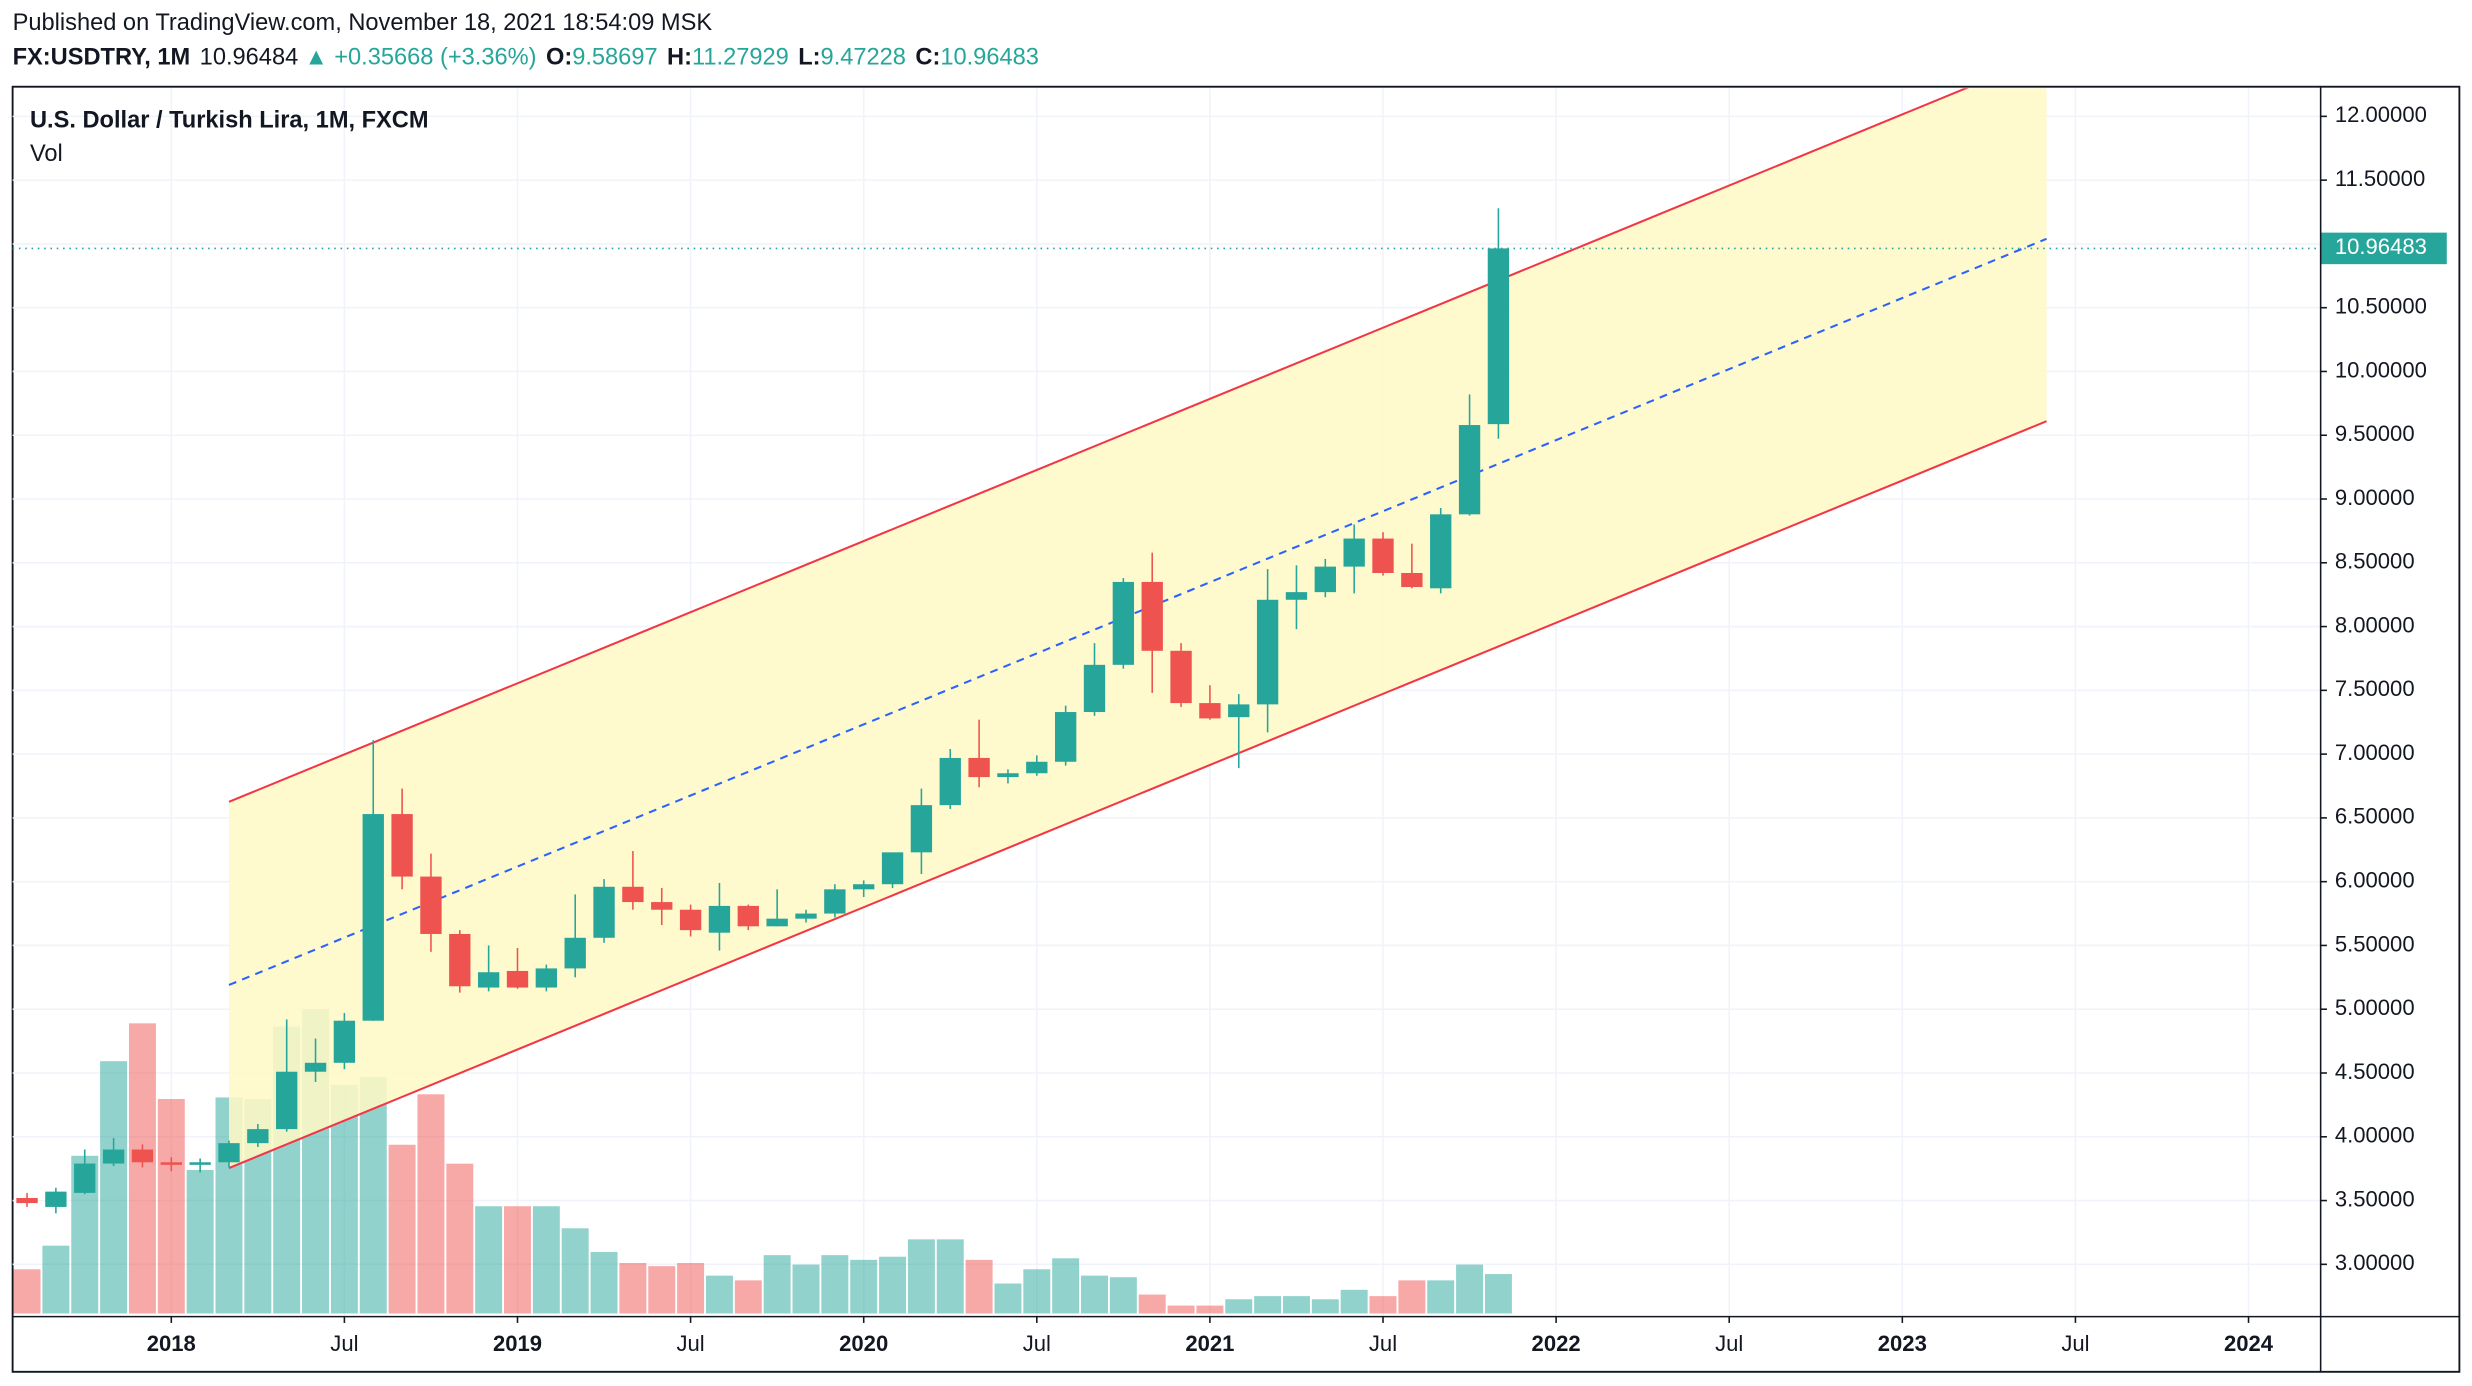  What do you see at coordinates (863, 1343) in the screenshot?
I see `x-tick-label: 2020` at bounding box center [863, 1343].